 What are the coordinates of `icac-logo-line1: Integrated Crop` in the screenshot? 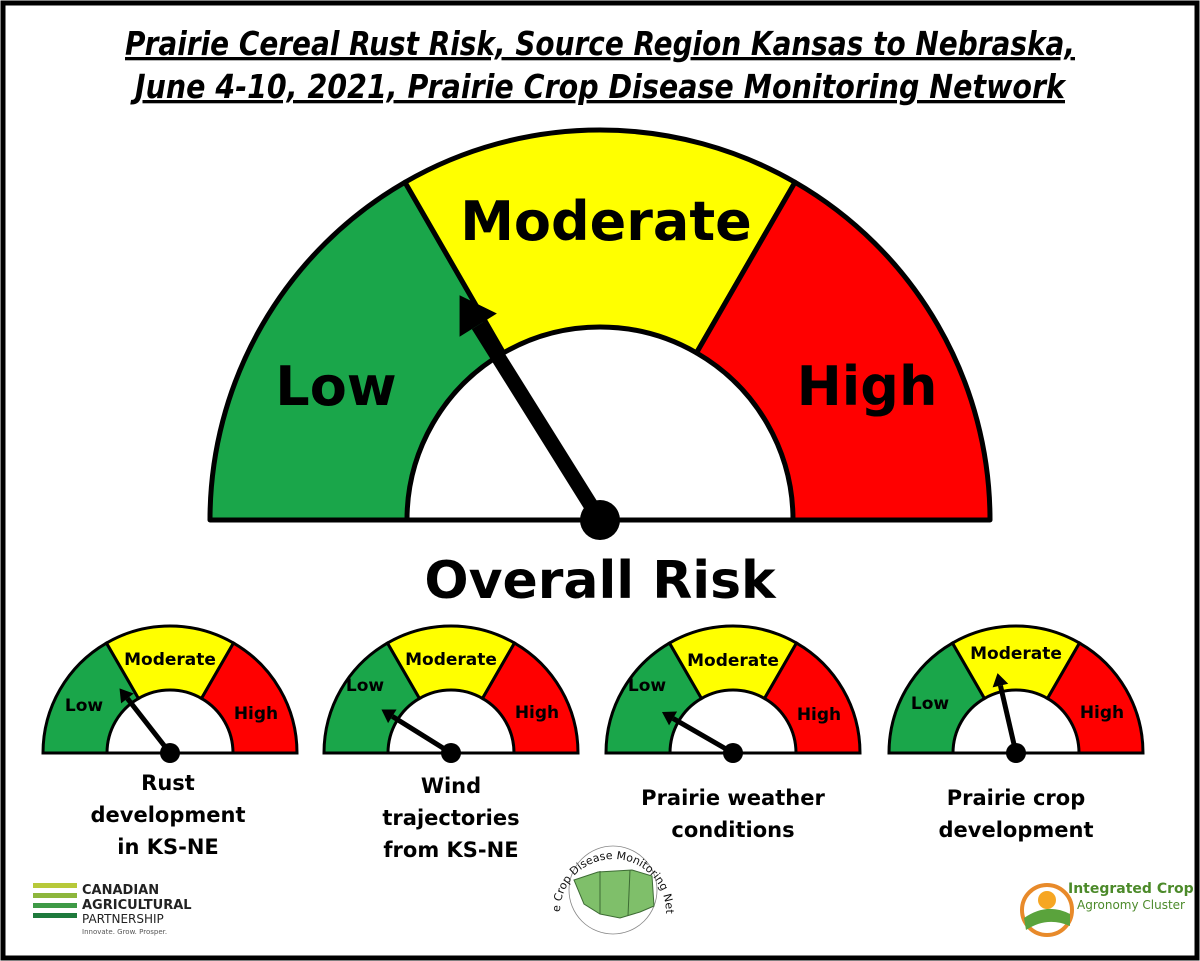 It's located at (1131, 889).